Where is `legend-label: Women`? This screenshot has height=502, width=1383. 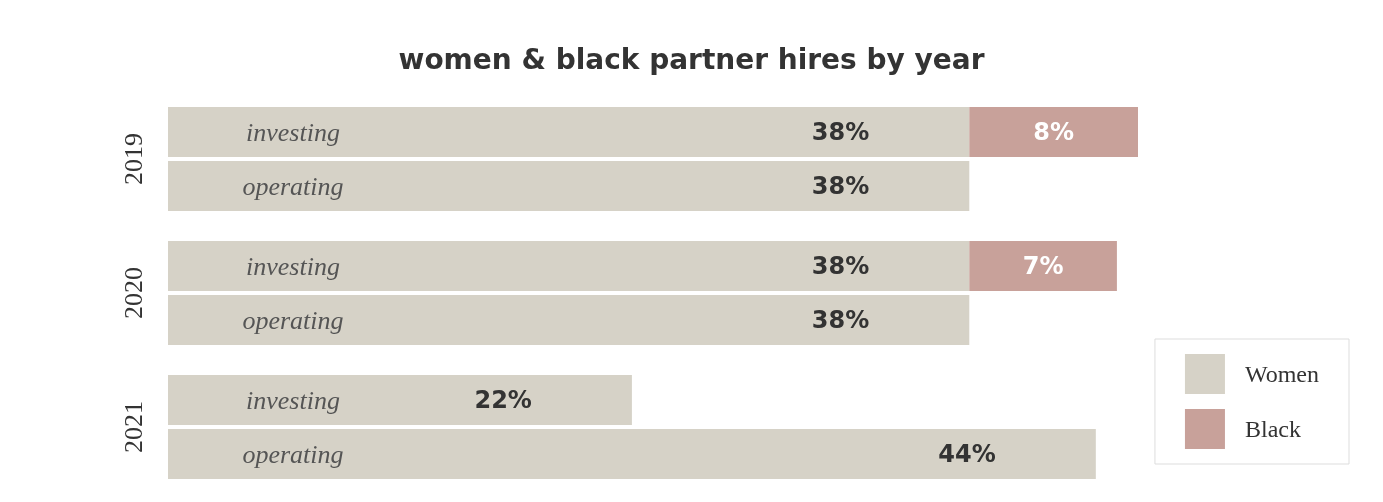 legend-label: Women is located at coordinates (1282, 374).